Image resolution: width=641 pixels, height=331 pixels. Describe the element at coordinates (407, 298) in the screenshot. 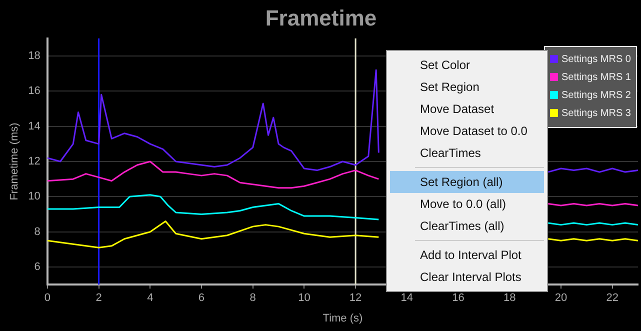

I see `x-tick-label: 14` at that location.